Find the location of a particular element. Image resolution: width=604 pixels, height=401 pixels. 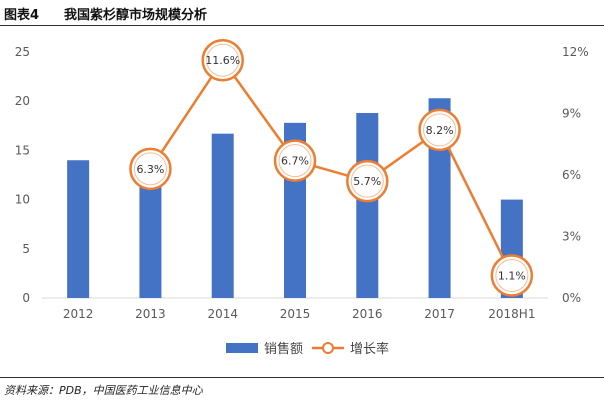

y-tick-label-right: 12% is located at coordinates (575, 52).